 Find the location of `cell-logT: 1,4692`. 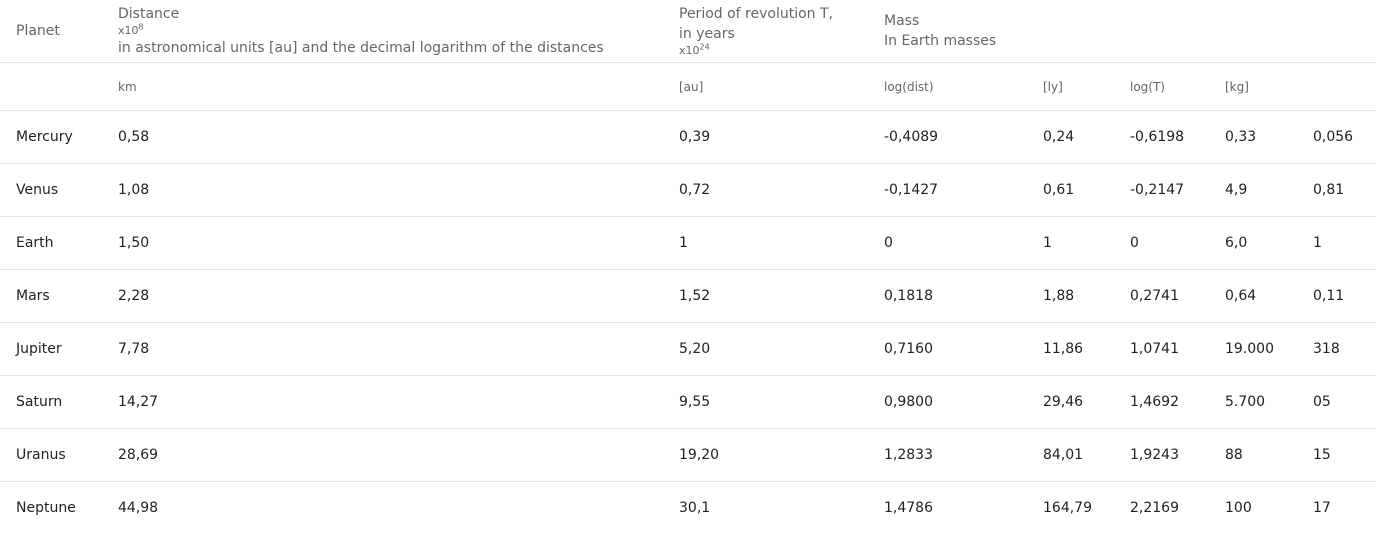

cell-logT: 1,4692 is located at coordinates (1161, 402).